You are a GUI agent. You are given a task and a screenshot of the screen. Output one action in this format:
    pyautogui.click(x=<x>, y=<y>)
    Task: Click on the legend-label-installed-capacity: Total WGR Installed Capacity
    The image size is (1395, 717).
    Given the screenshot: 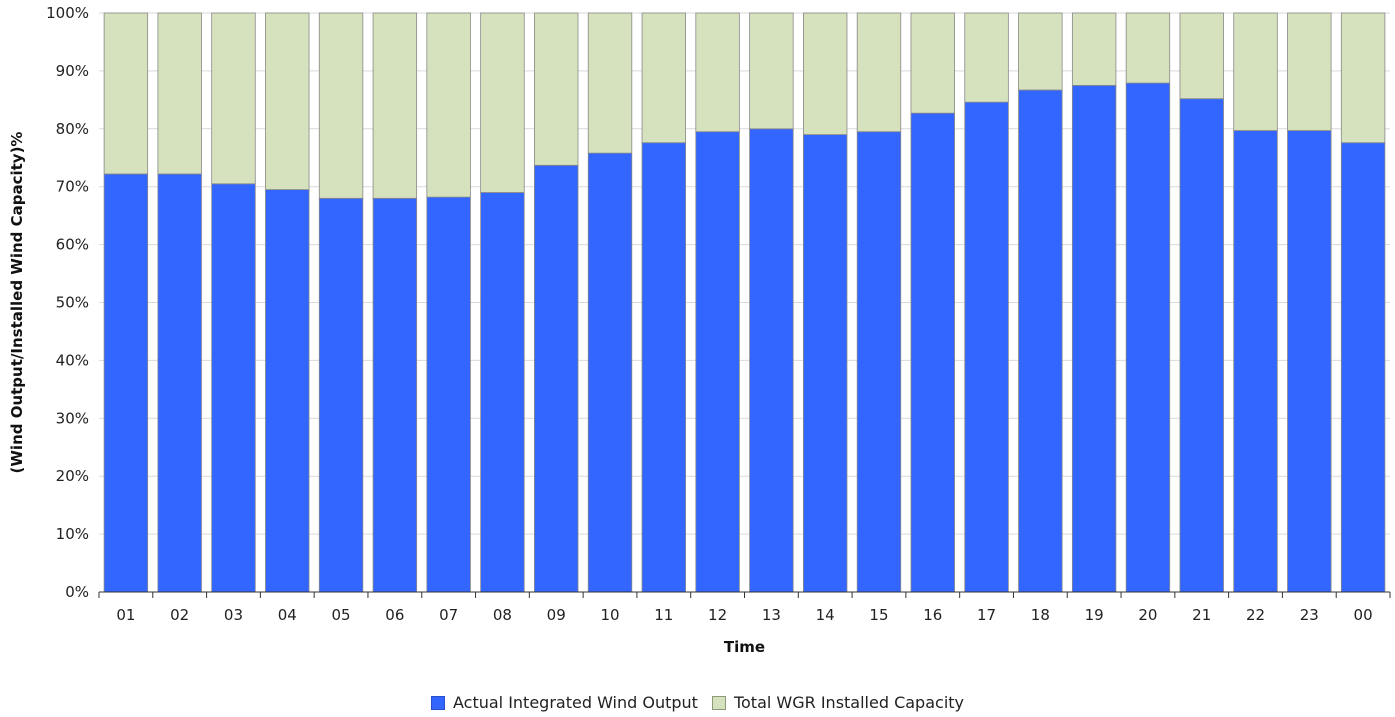 What is the action you would take?
    pyautogui.click(x=848, y=702)
    